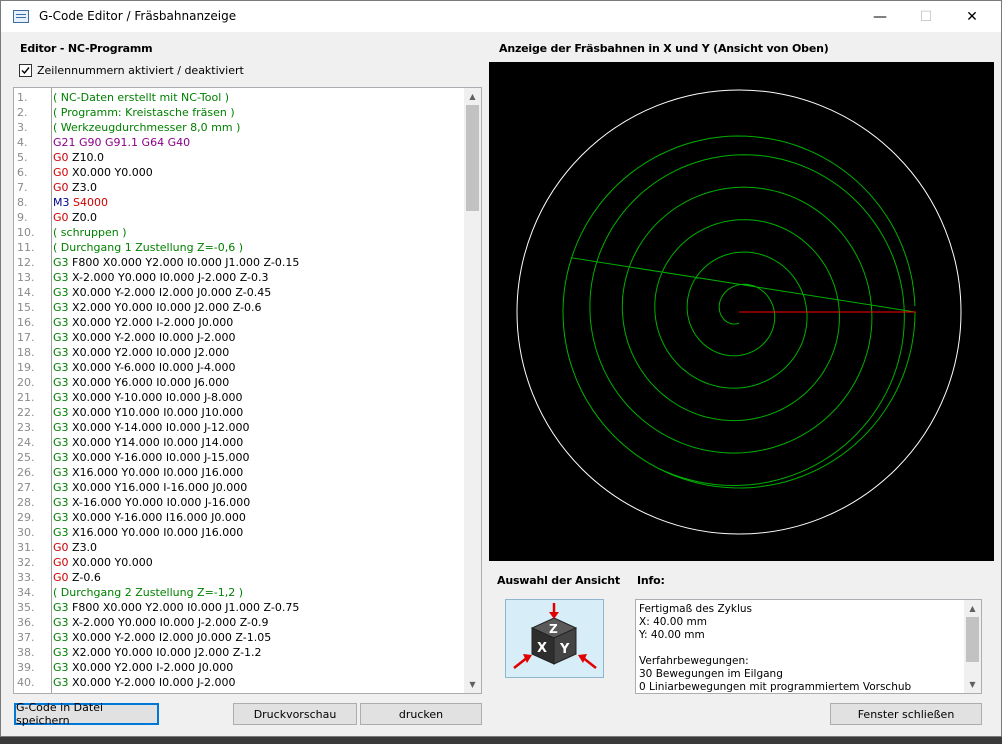  I want to click on close-window-text-button: Fenster schließen, so click(906, 714).